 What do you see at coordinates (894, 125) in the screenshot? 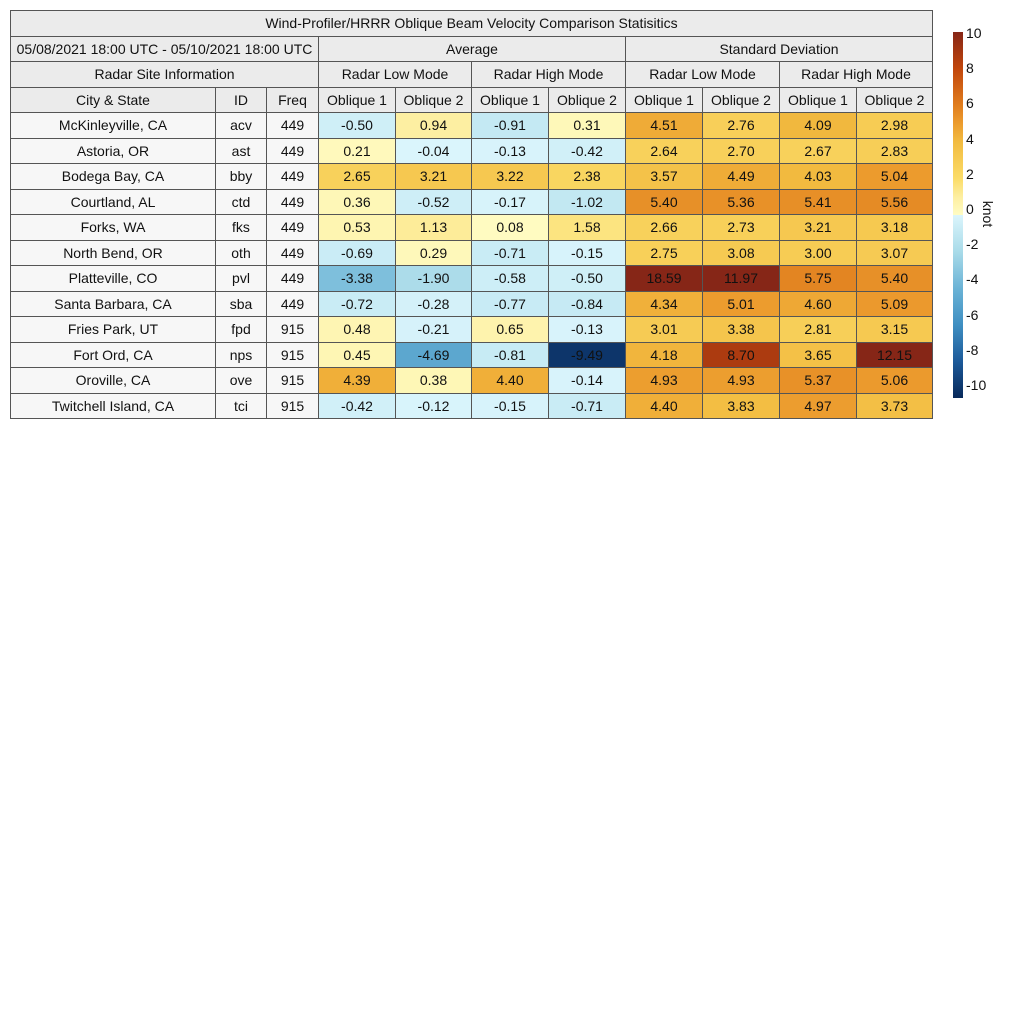
I see `heatmap-cell: 2.98` at bounding box center [894, 125].